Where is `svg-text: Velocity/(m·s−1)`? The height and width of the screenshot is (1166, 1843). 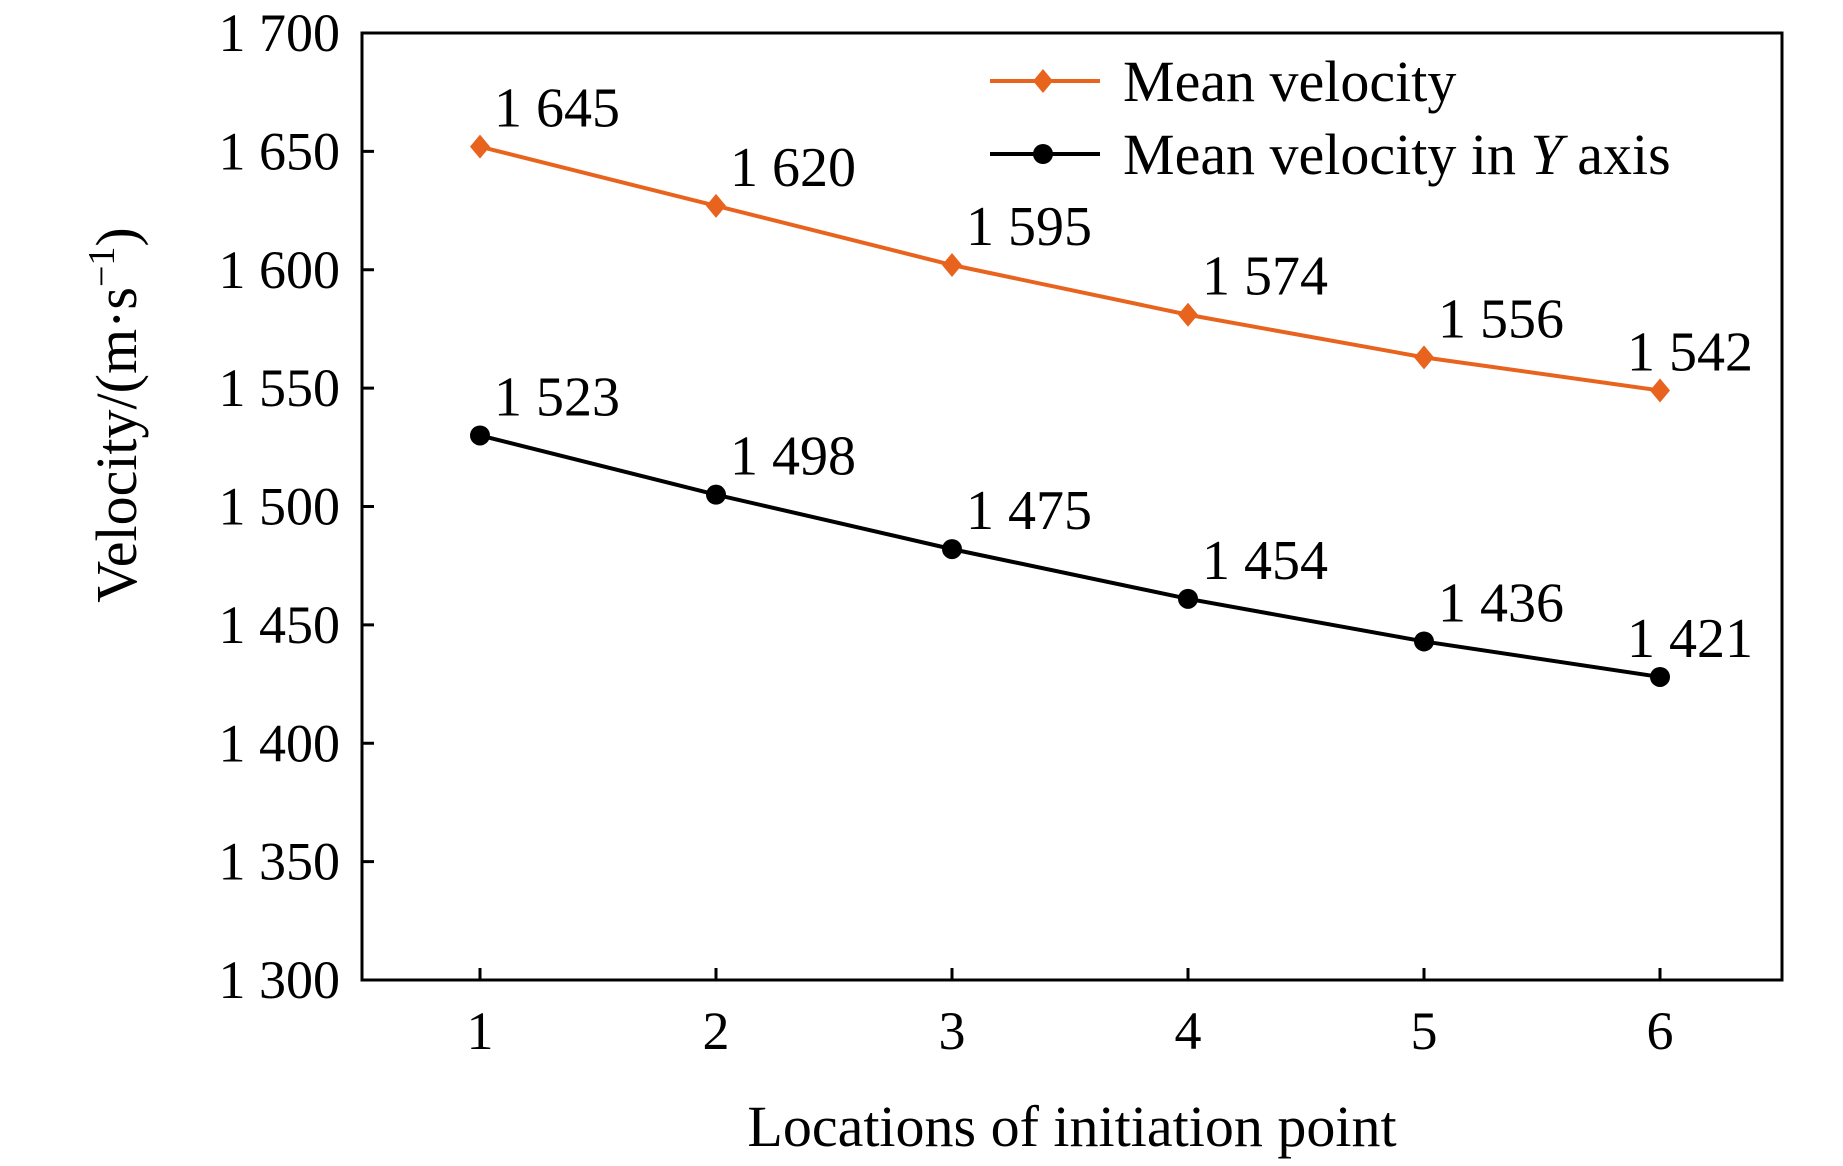 svg-text: Velocity/(m·s−1) is located at coordinates (115, 414).